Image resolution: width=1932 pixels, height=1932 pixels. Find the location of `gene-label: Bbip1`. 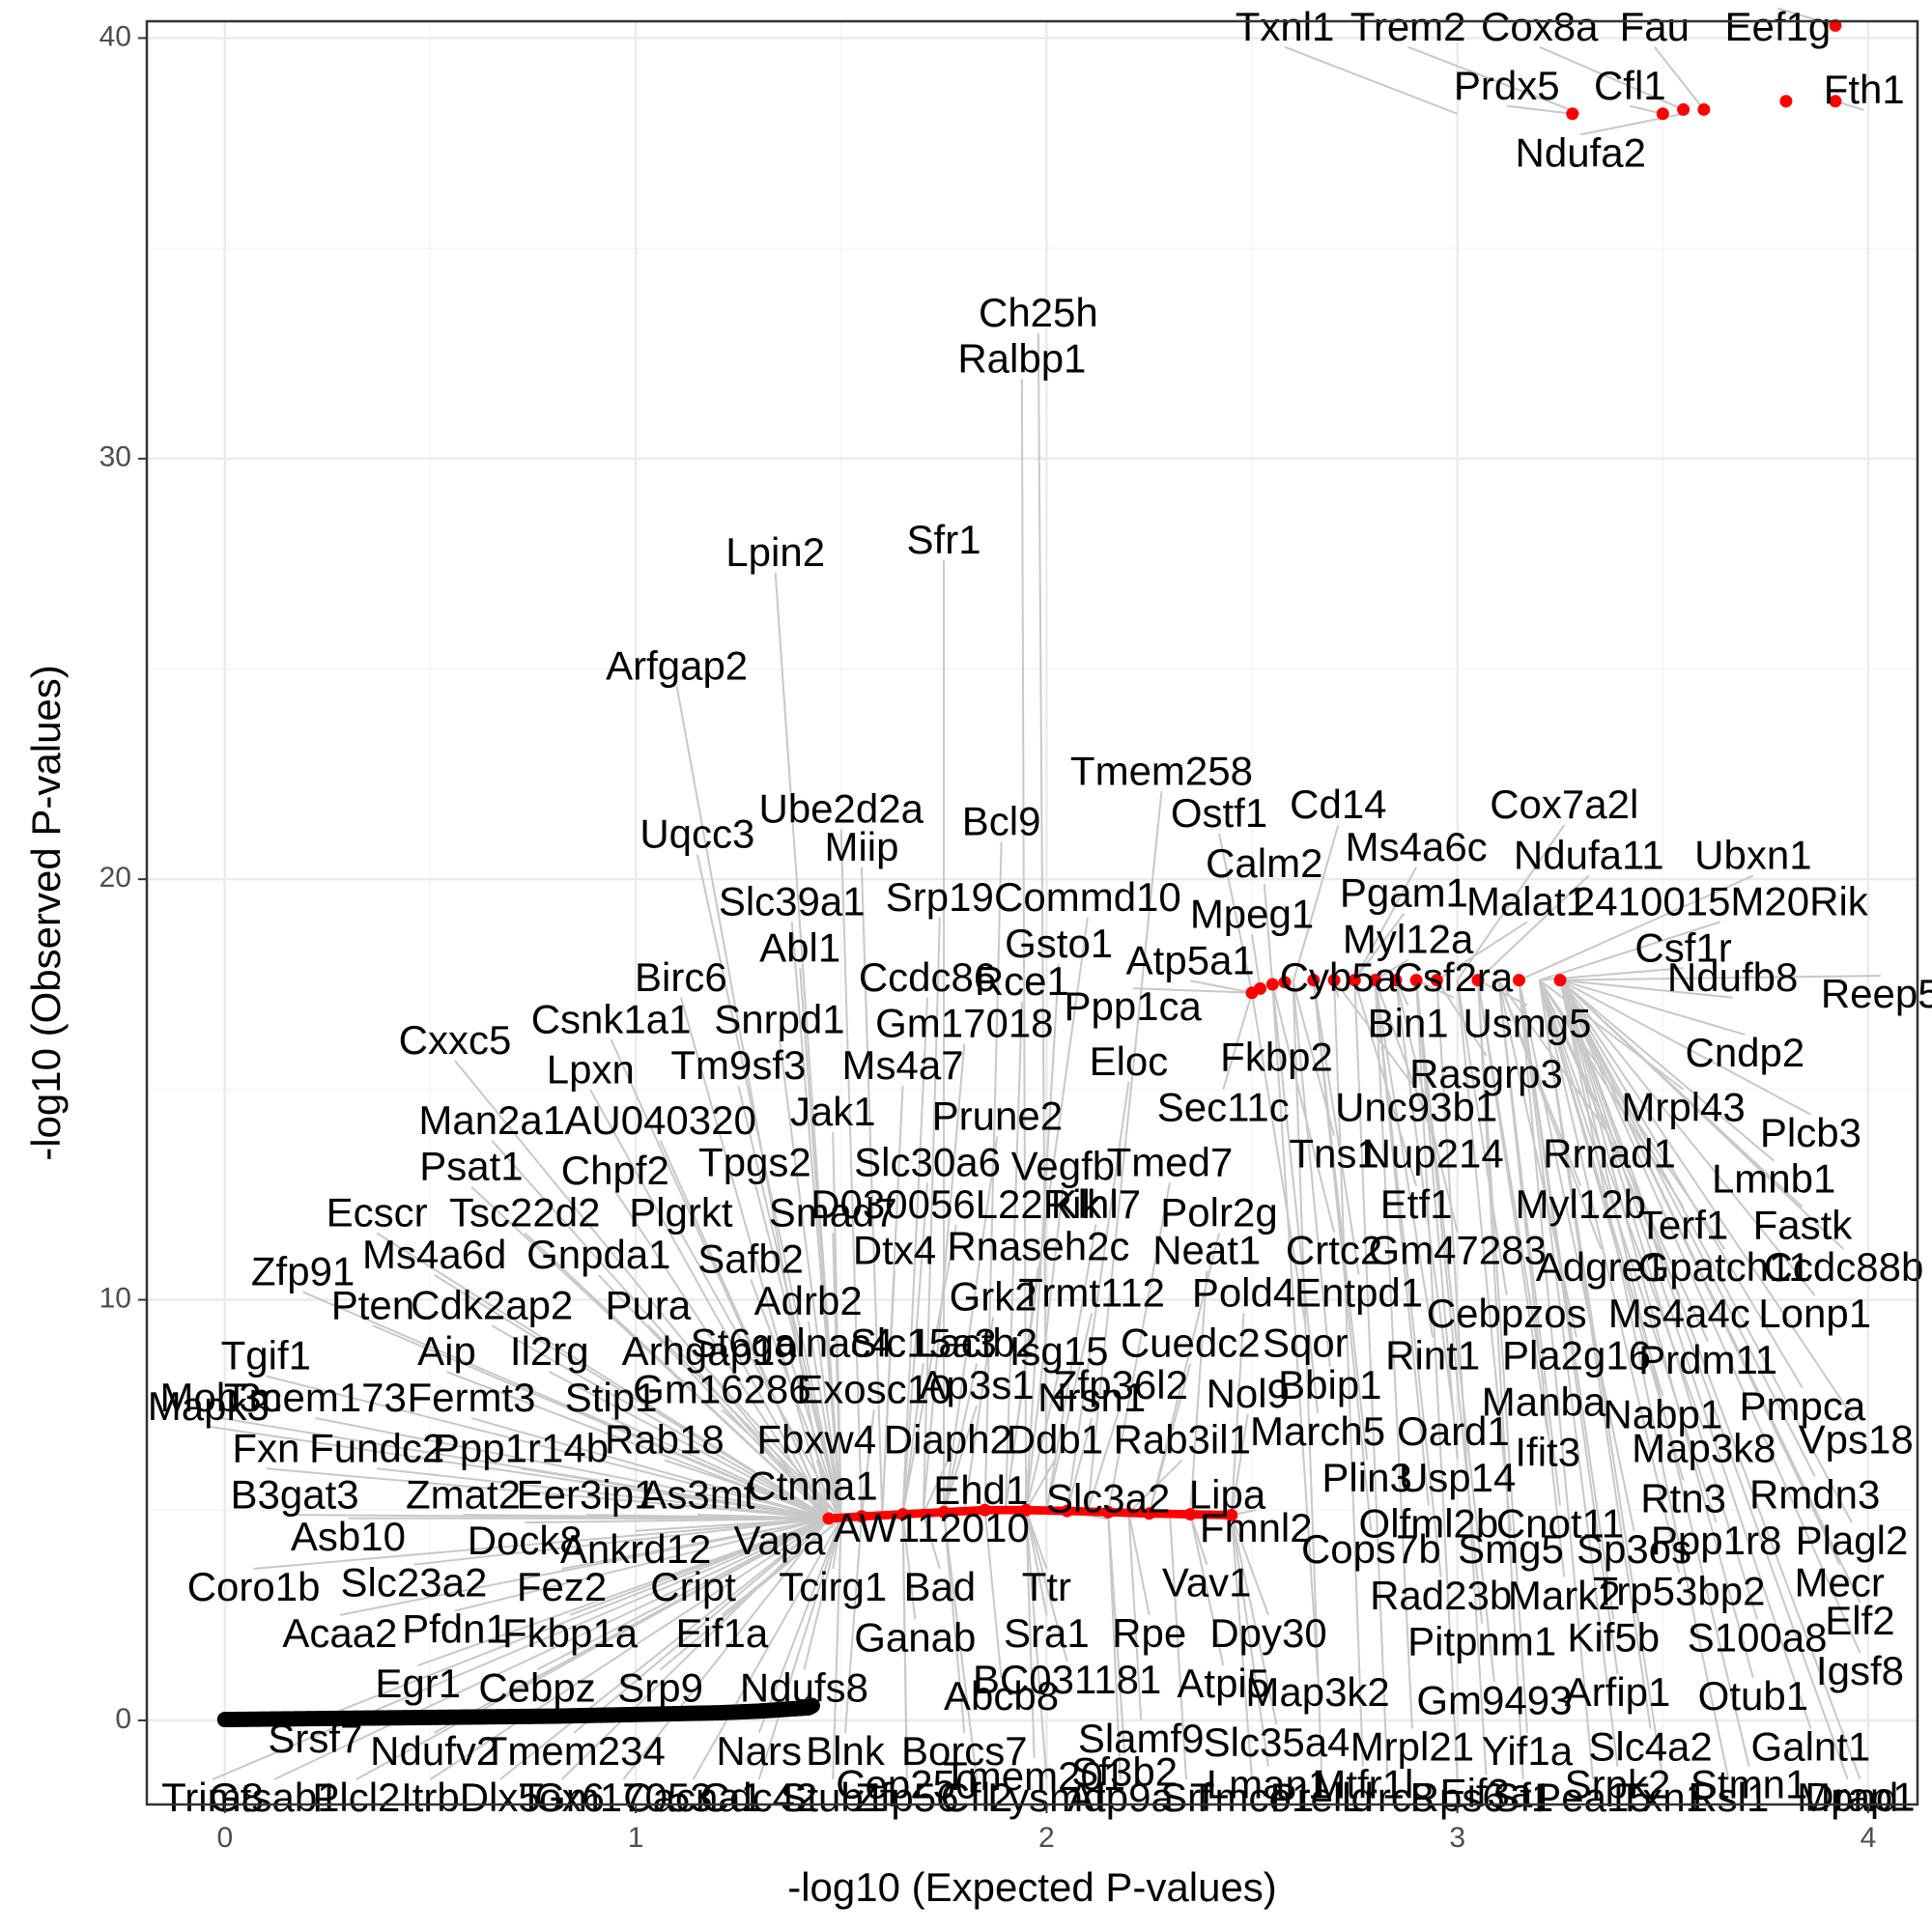

gene-label: Bbip1 is located at coordinates (1329, 1384).